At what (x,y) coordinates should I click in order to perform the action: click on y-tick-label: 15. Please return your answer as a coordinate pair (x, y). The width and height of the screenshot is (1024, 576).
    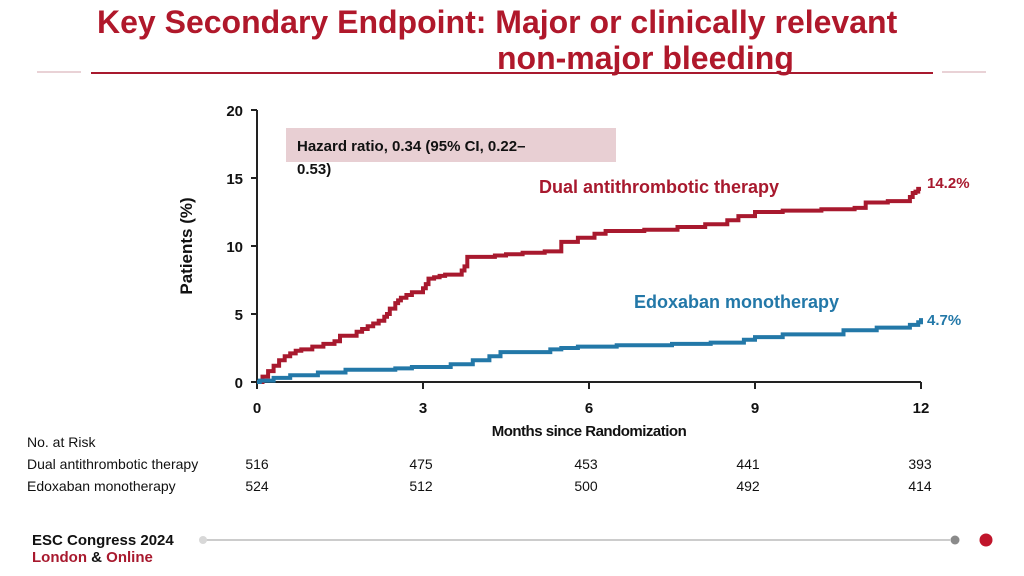
    Looking at the image, I should click on (234, 179).